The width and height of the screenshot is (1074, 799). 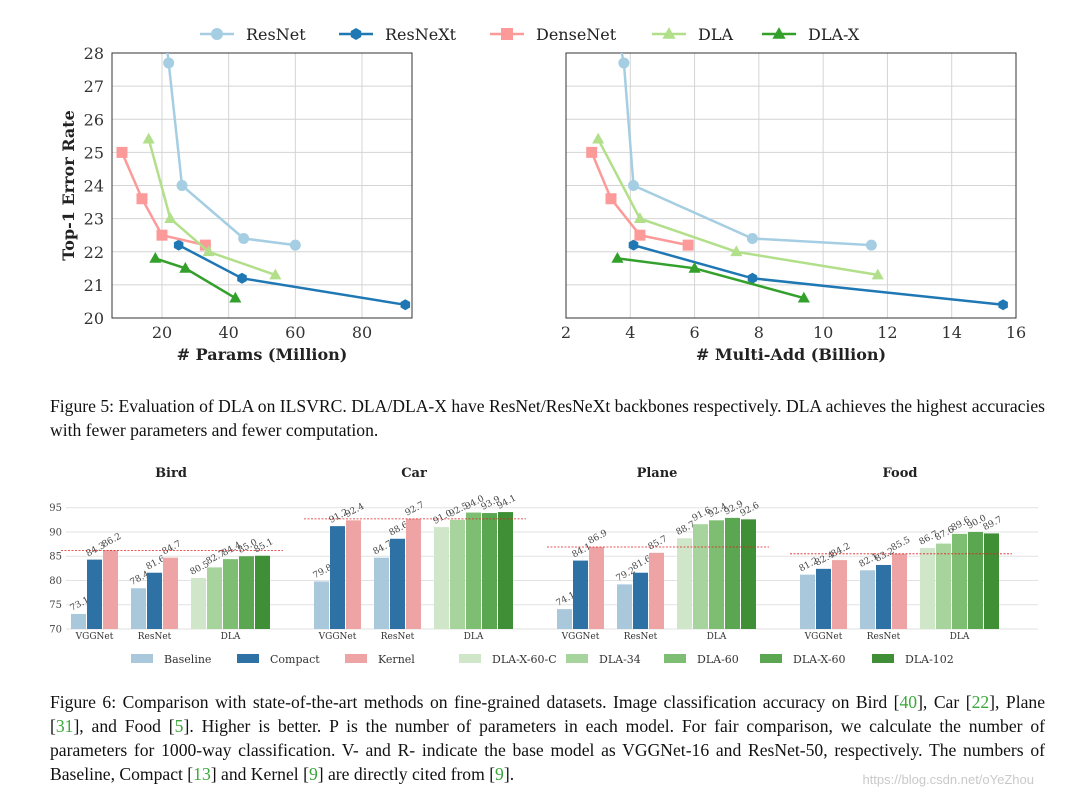 What do you see at coordinates (620, 659) in the screenshot?
I see `legend-label: DLA-34` at bounding box center [620, 659].